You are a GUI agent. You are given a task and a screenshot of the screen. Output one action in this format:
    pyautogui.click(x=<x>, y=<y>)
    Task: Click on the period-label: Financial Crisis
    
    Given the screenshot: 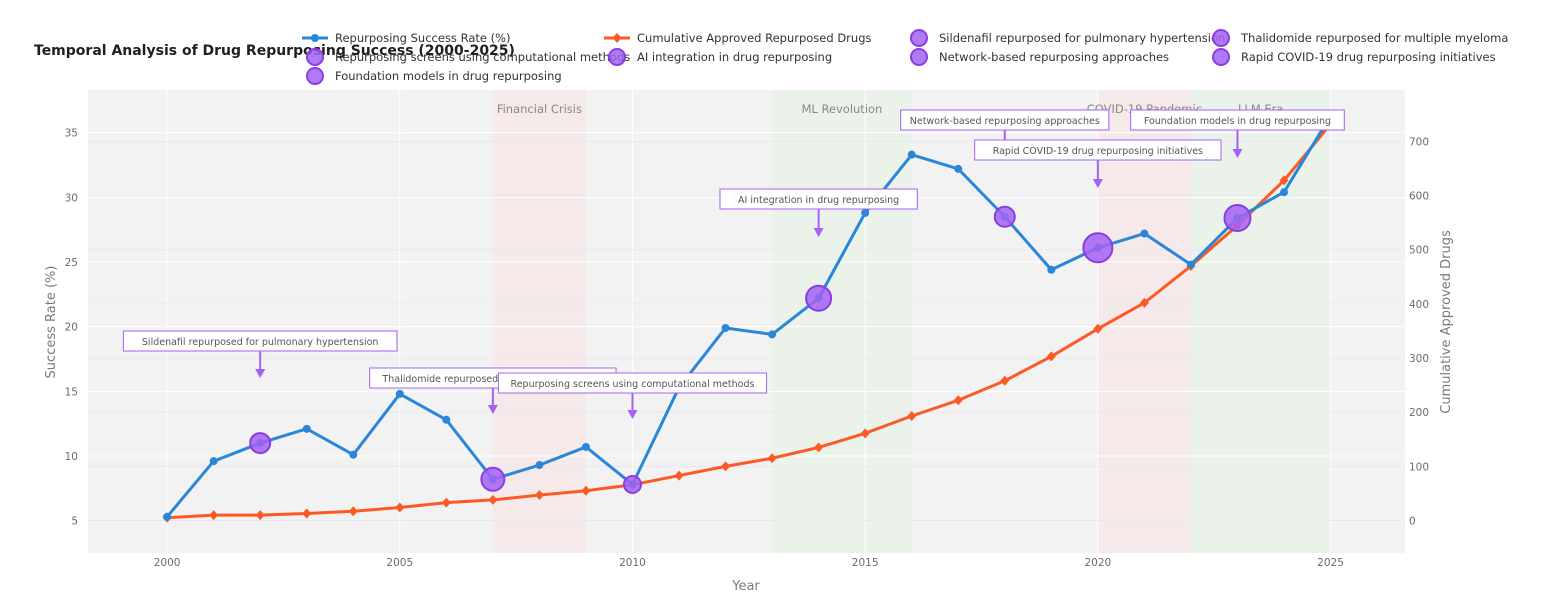 What is the action you would take?
    pyautogui.click(x=539, y=109)
    